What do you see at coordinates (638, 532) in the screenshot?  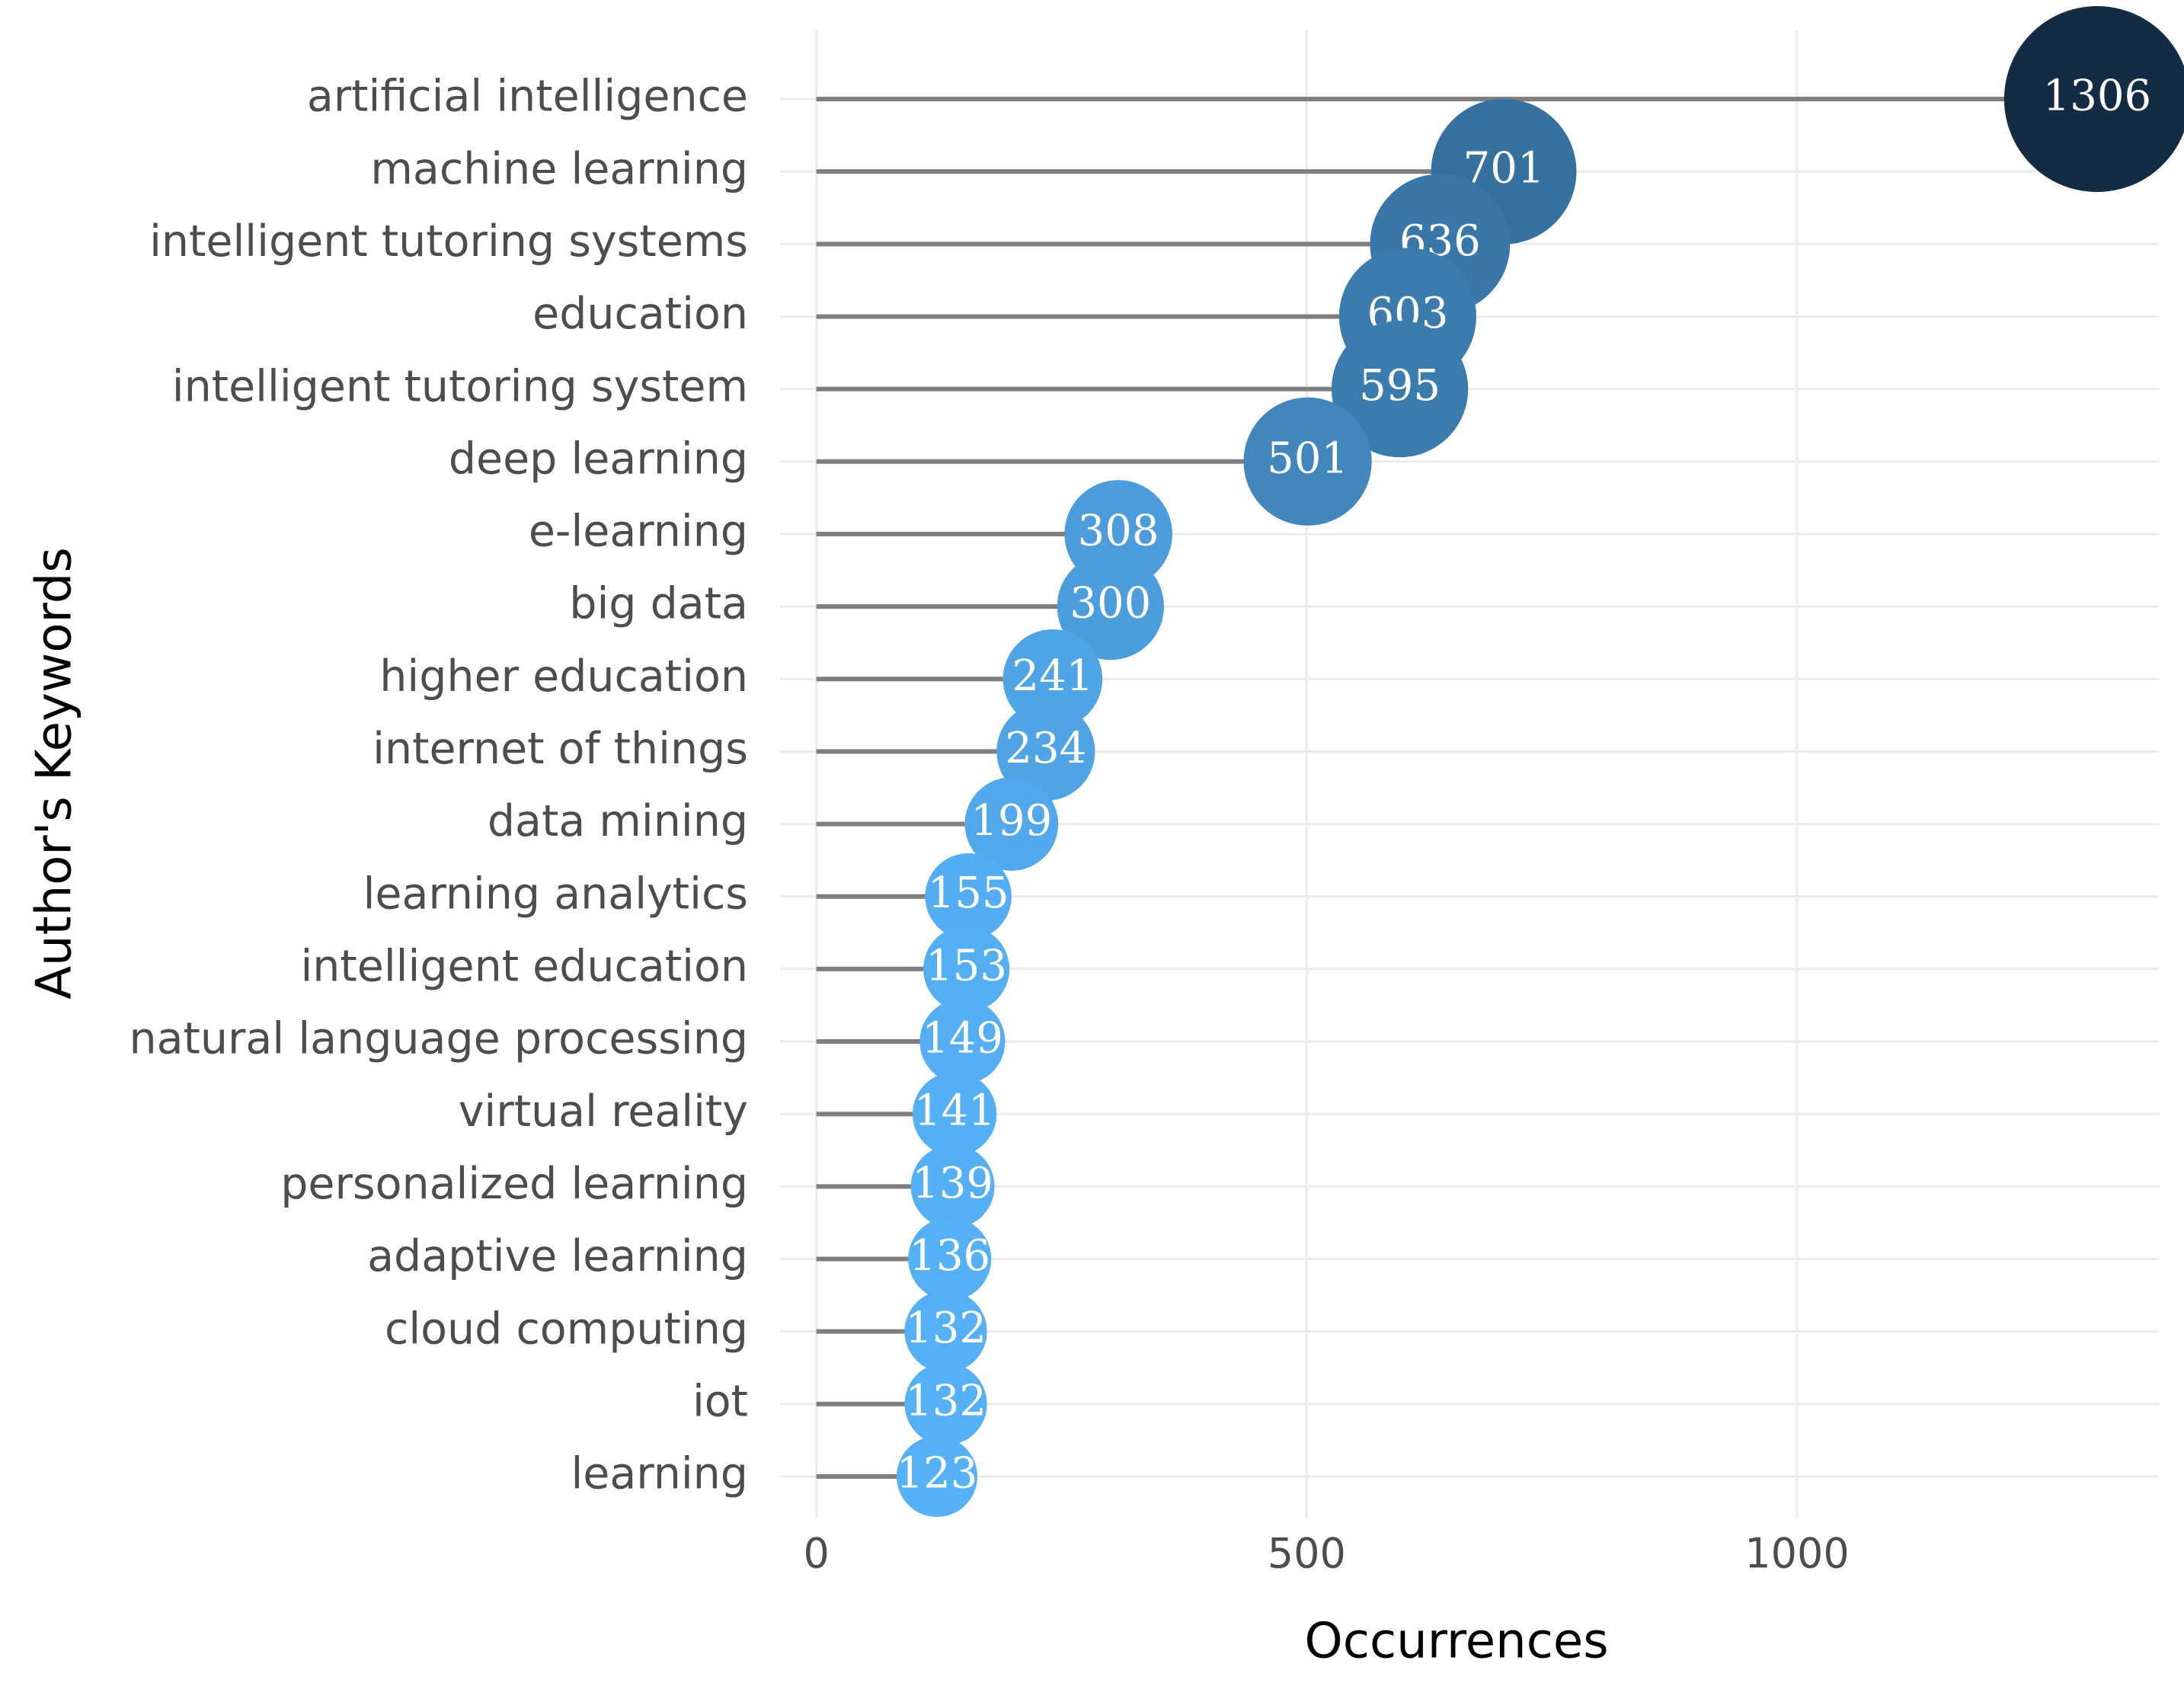 I see `y-tick-label: e-learning` at bounding box center [638, 532].